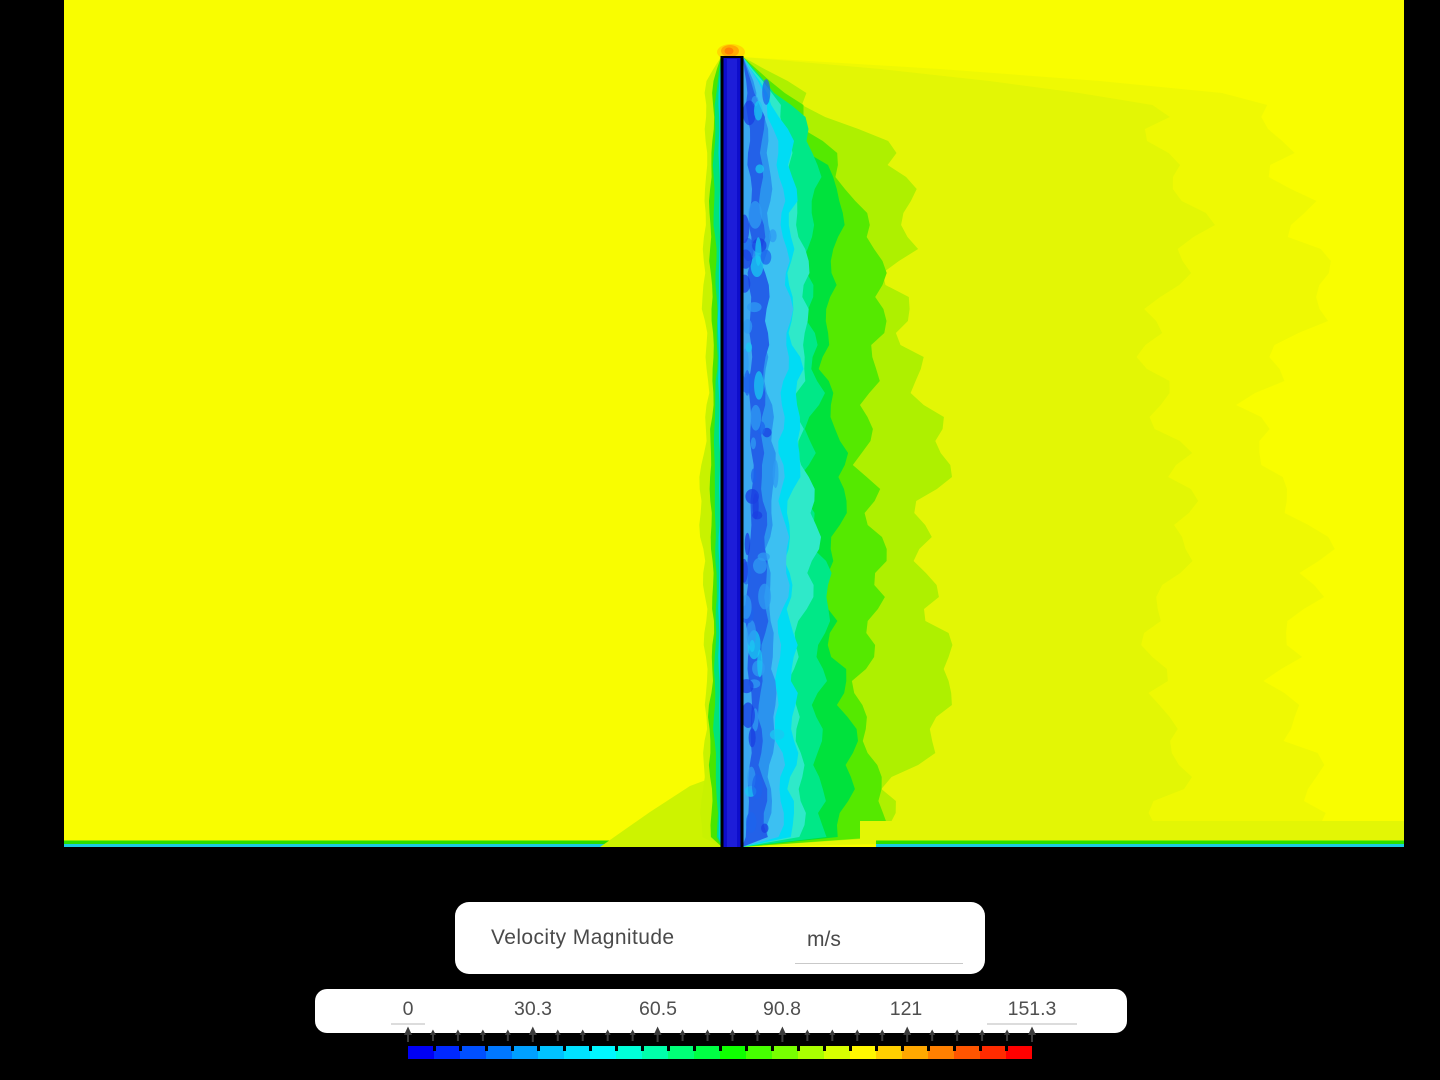 Image resolution: width=1440 pixels, height=1080 pixels. Describe the element at coordinates (721, 1011) in the screenshot. I see `scale-labels-box: 0 30.3 60.5 90.8 121 151.3` at that location.